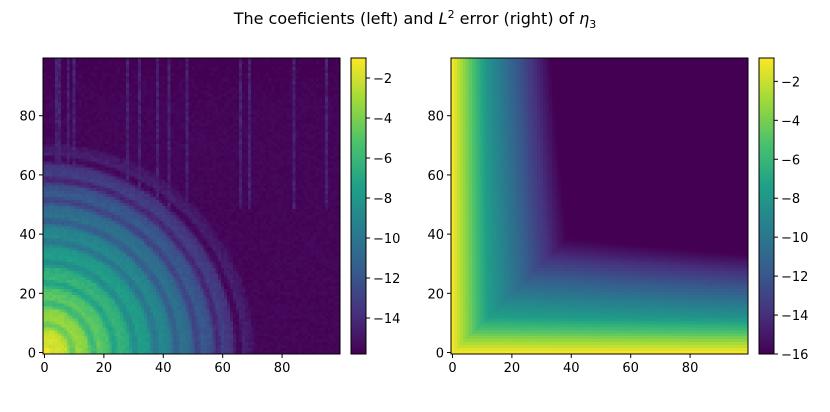 The image size is (830, 412). I want to click on coefficients-y-tick-label: 60, so click(27, 176).